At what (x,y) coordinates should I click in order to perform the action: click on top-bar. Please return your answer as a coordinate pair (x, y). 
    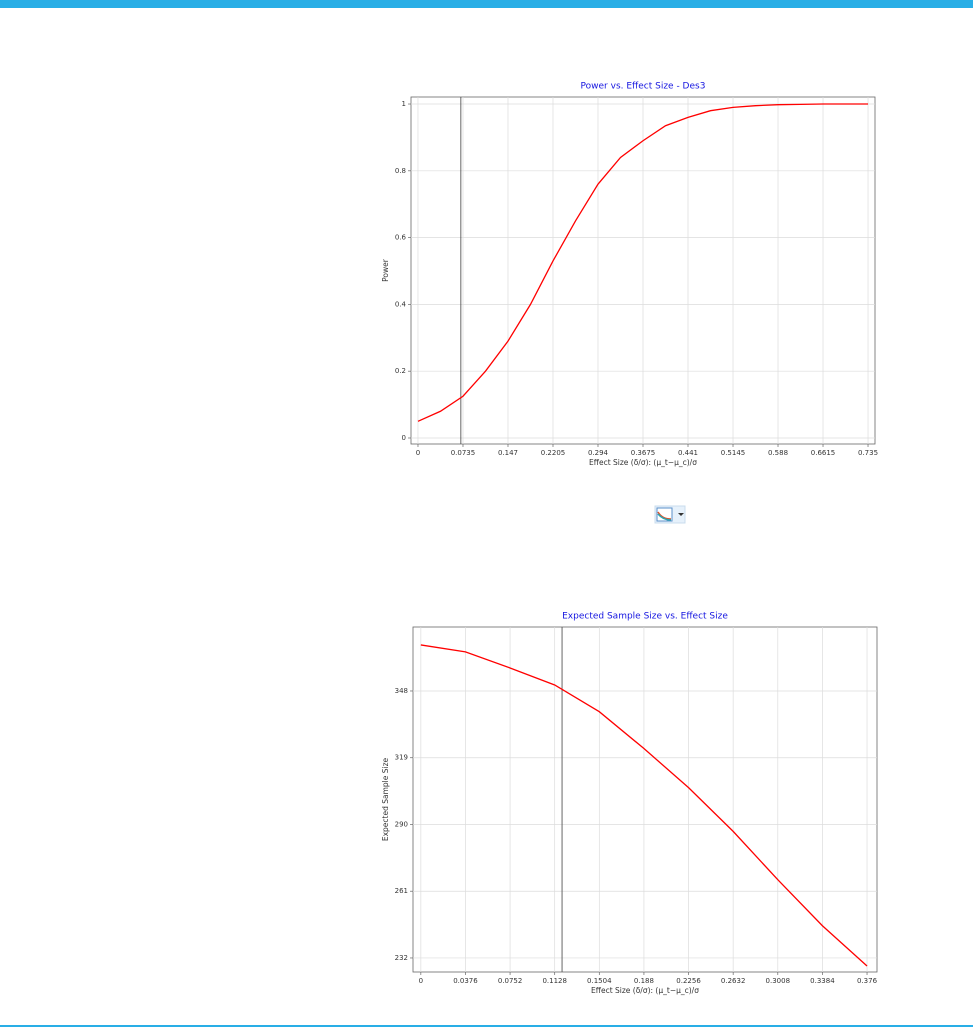
    Looking at the image, I should click on (486, 4).